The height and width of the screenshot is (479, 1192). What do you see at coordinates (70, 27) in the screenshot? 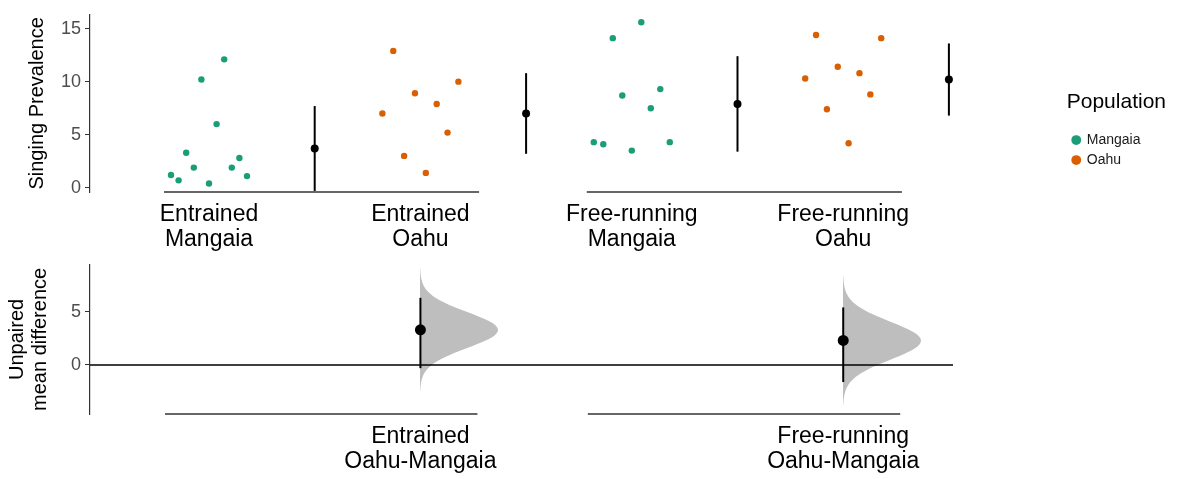
I see `y-tick-label: 15` at bounding box center [70, 27].